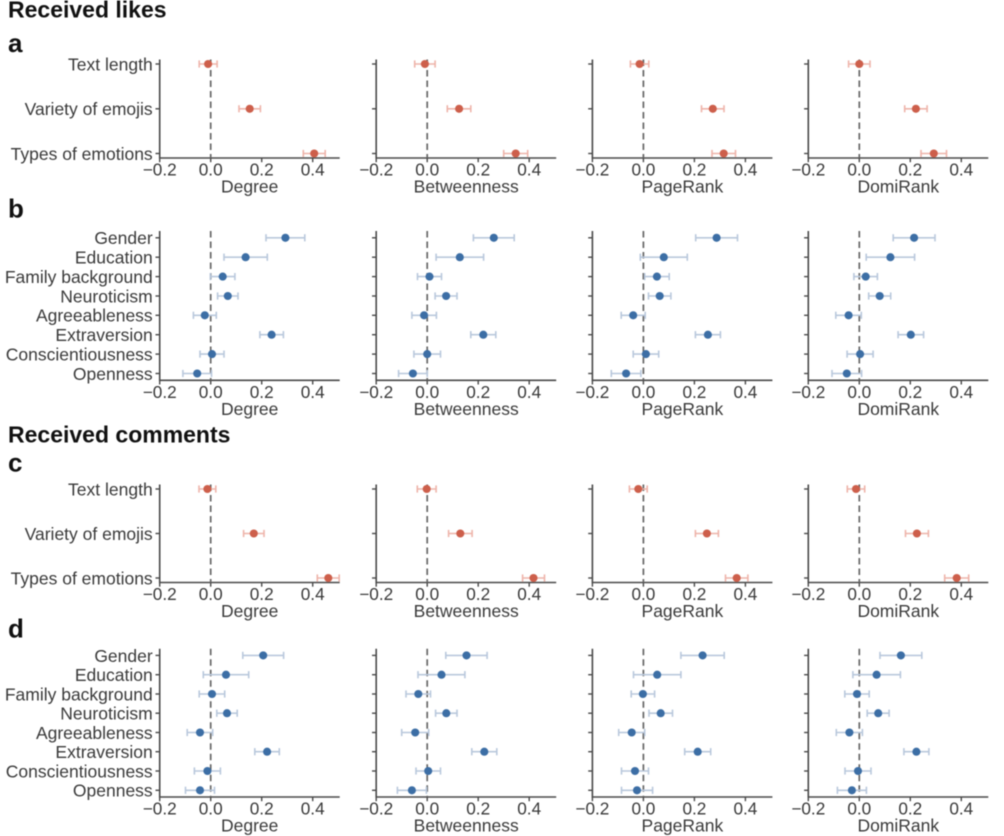  What do you see at coordinates (119, 435) in the screenshot?
I see `svg-text: Received comments` at bounding box center [119, 435].